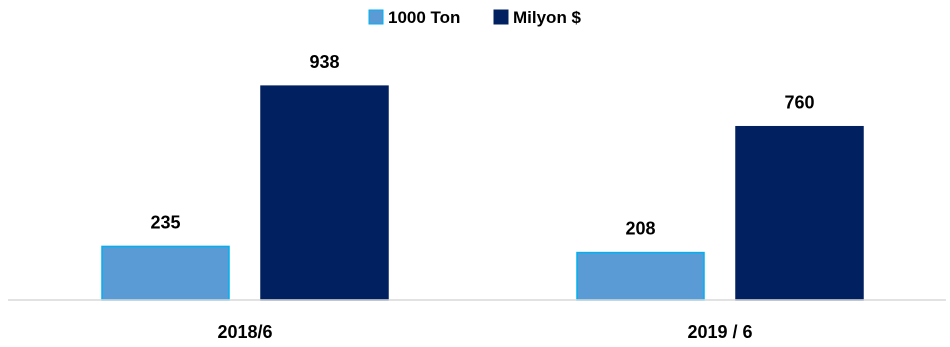 This screenshot has width=950, height=347. Describe the element at coordinates (799, 103) in the screenshot. I see `data-label-milyon-2019-6: 760` at that location.